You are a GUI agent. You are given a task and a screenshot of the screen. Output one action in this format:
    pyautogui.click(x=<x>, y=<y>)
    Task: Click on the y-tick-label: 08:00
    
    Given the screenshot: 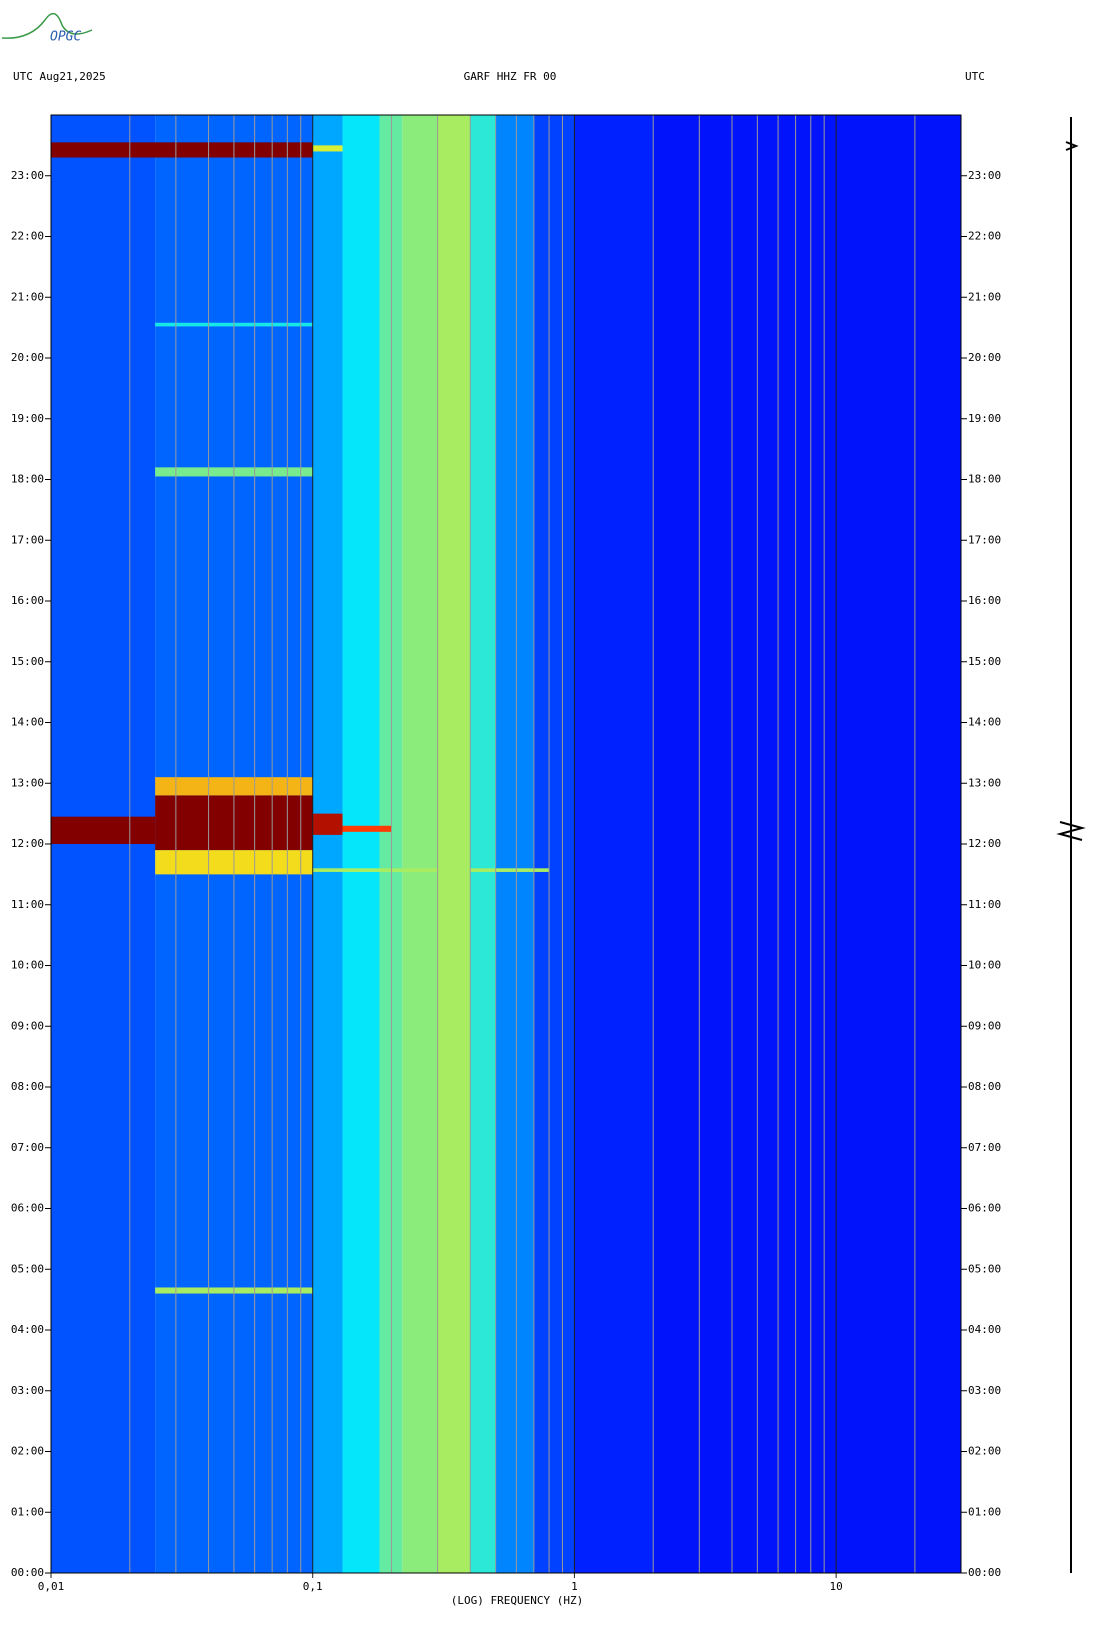 What is the action you would take?
    pyautogui.click(x=27, y=1086)
    